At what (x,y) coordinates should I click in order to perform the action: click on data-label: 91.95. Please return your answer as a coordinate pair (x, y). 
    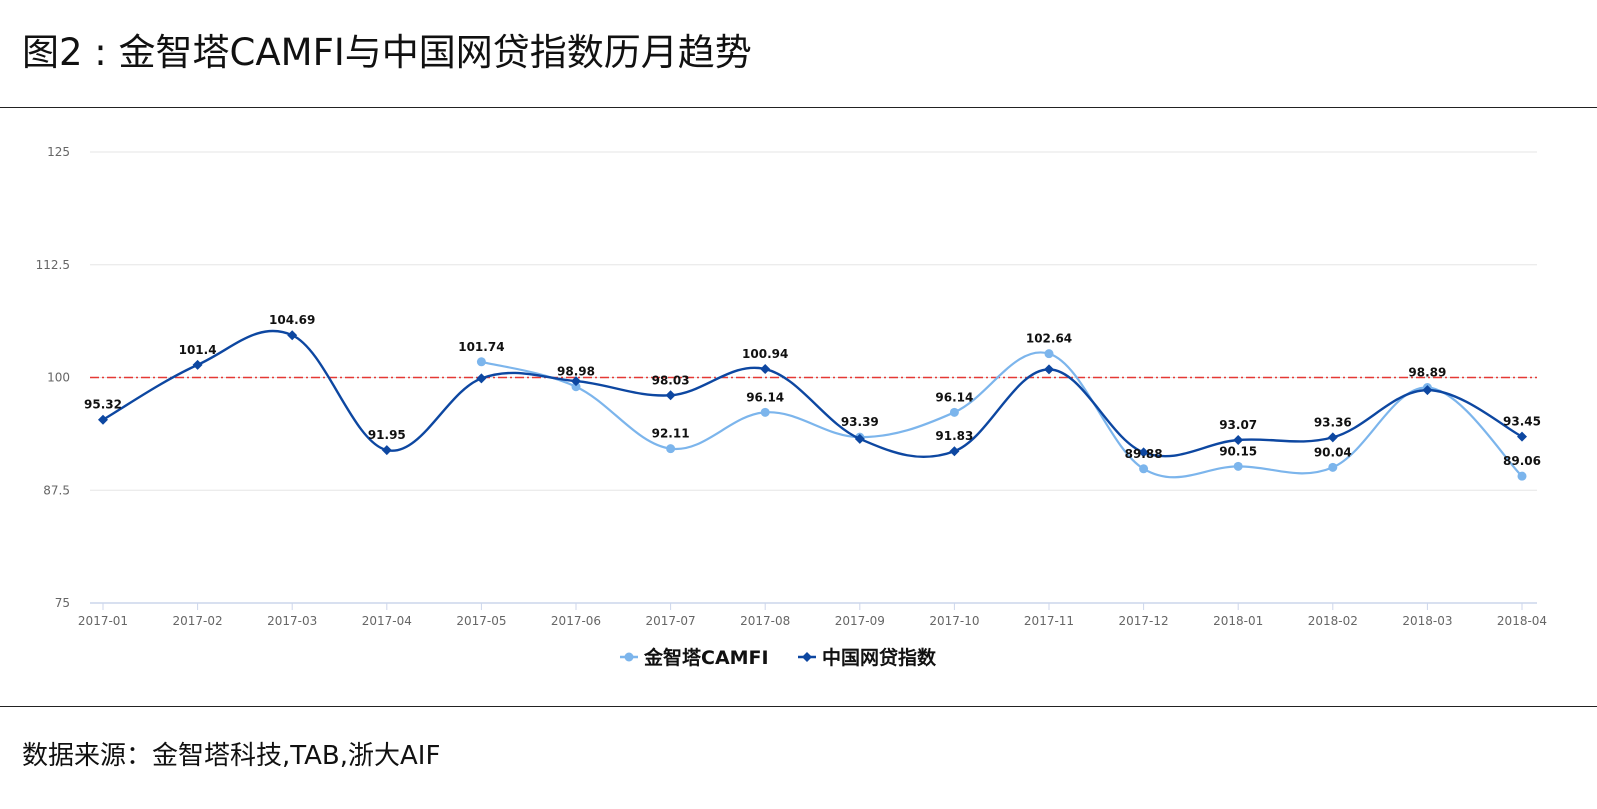
    Looking at the image, I should click on (387, 435).